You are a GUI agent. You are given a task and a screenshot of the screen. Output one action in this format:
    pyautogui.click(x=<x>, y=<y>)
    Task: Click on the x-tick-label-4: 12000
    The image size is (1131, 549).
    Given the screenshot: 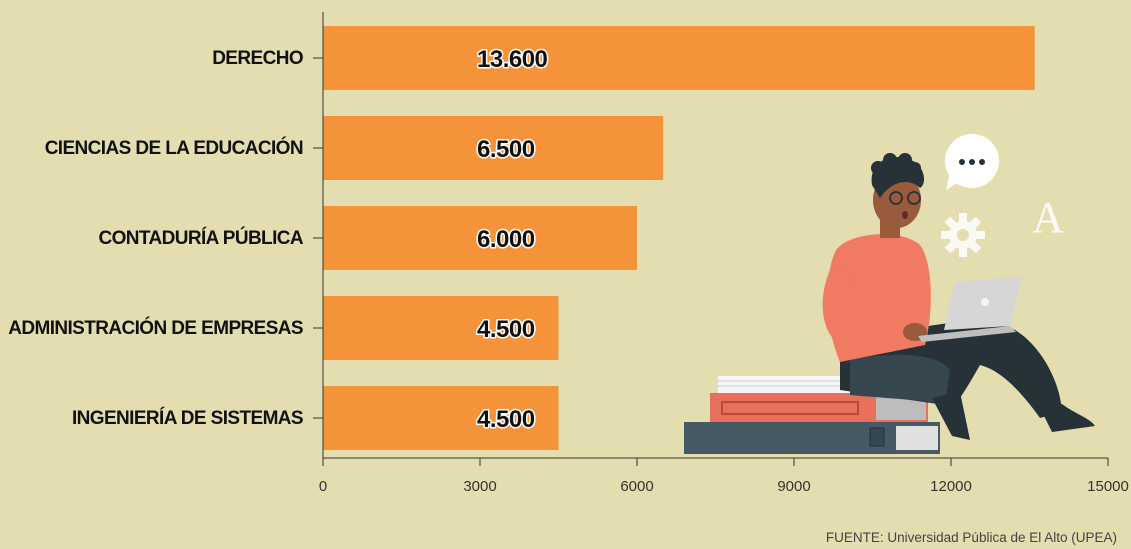 What is the action you would take?
    pyautogui.click(x=951, y=486)
    